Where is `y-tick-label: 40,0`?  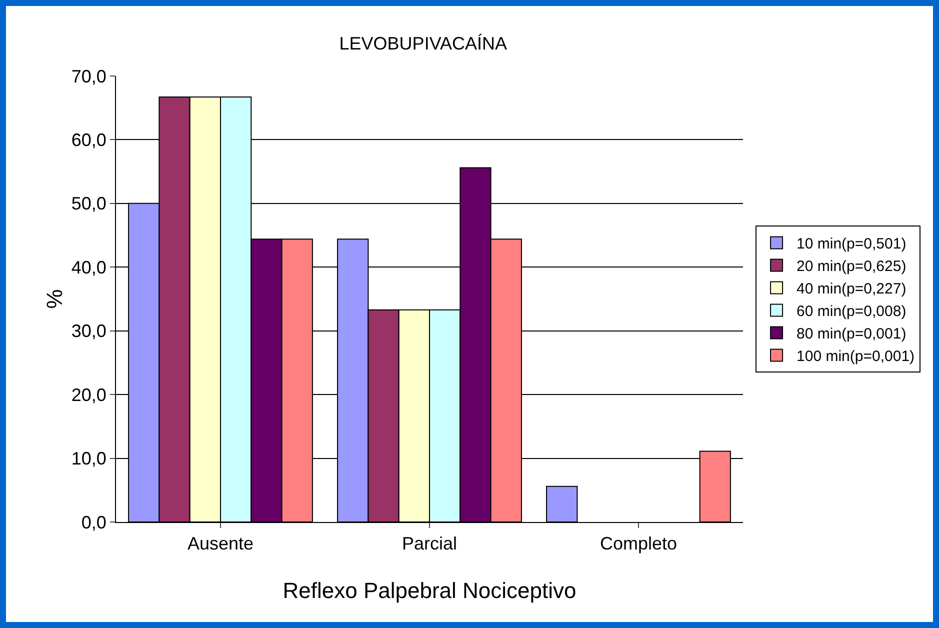 y-tick-label: 40,0 is located at coordinates (88, 267).